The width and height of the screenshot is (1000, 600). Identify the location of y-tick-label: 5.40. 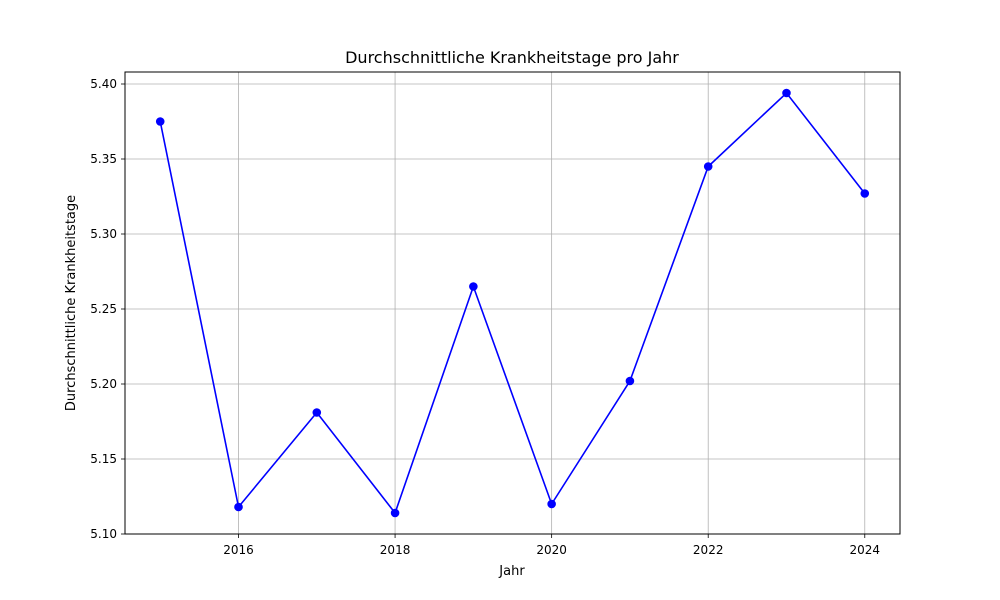
(103, 84).